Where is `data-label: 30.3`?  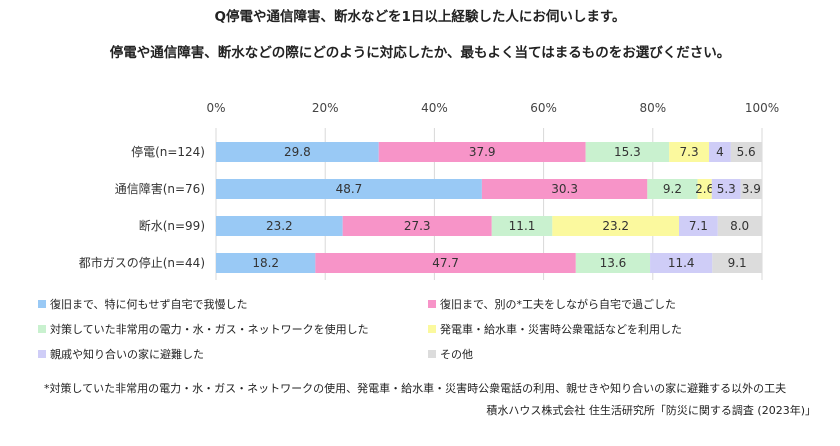
data-label: 30.3 is located at coordinates (564, 189).